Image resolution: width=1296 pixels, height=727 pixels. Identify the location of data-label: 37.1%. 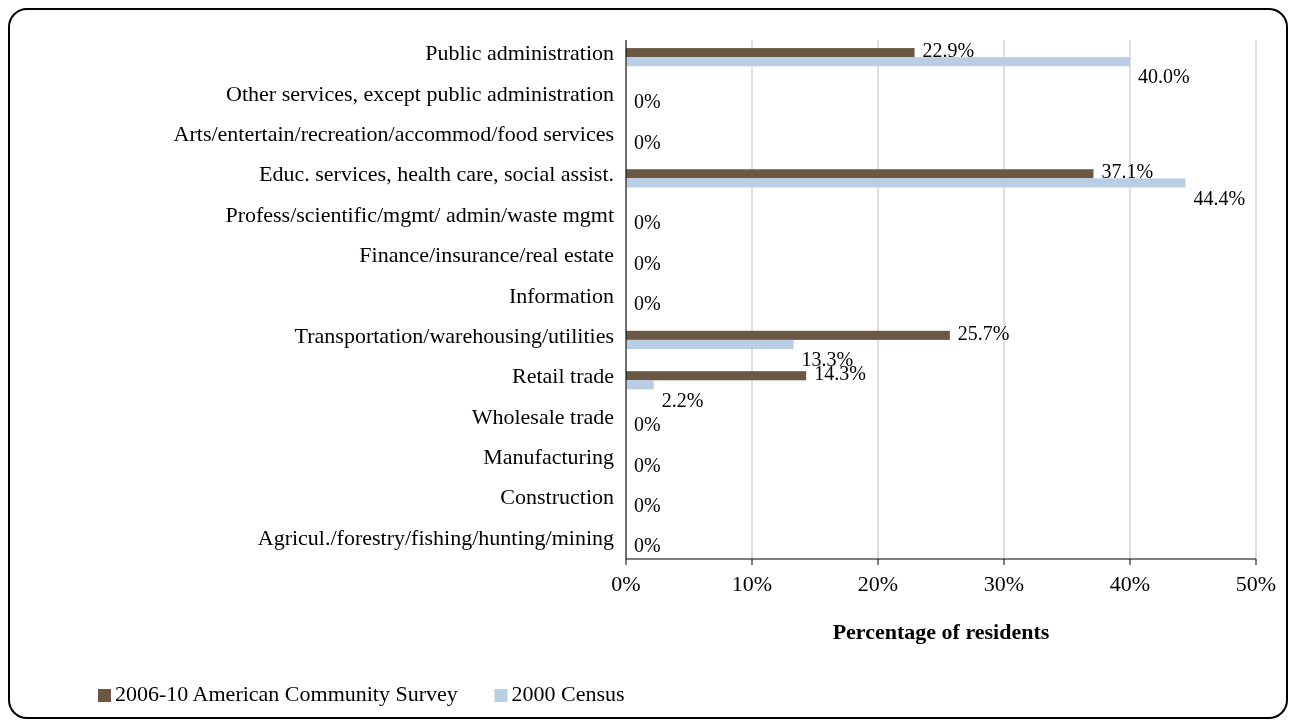
(1127, 171).